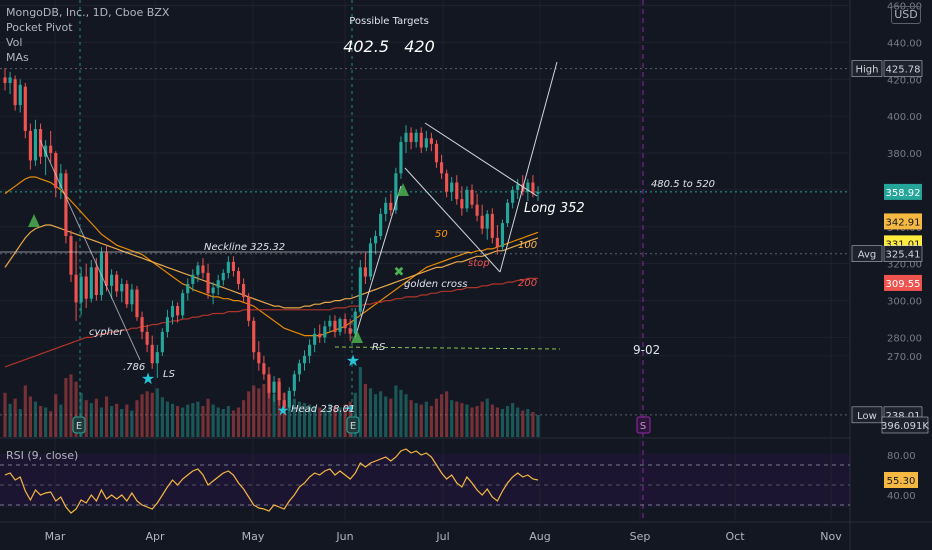 Image resolution: width=932 pixels, height=550 pixels. What do you see at coordinates (643, 425) in the screenshot?
I see `future-marker: S` at bounding box center [643, 425].